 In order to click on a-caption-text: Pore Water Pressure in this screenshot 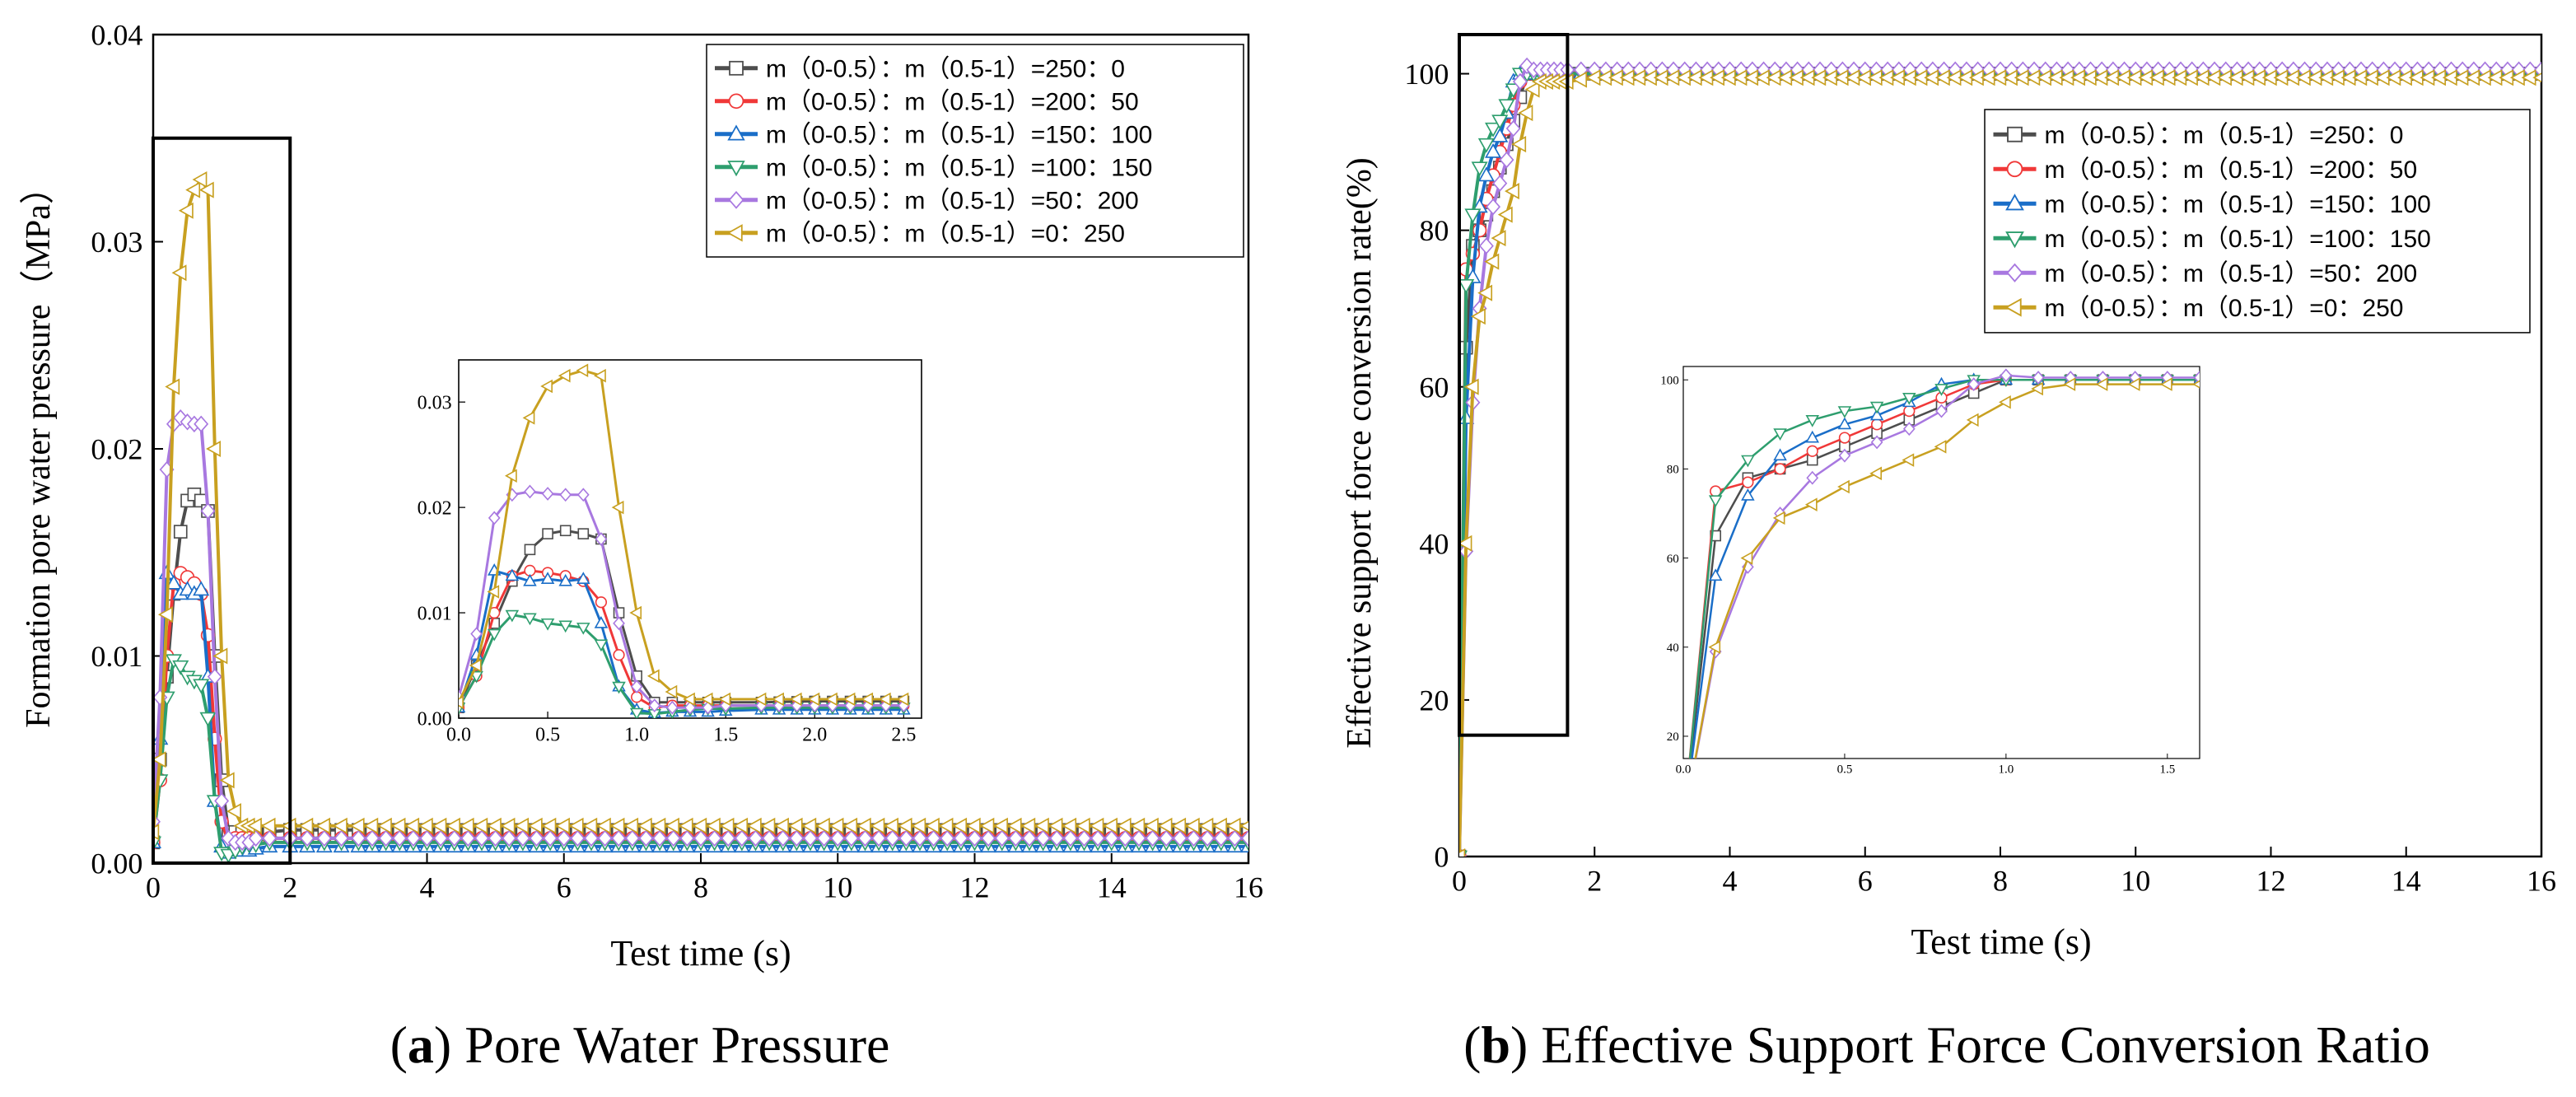, I will do `click(670, 1044)`.